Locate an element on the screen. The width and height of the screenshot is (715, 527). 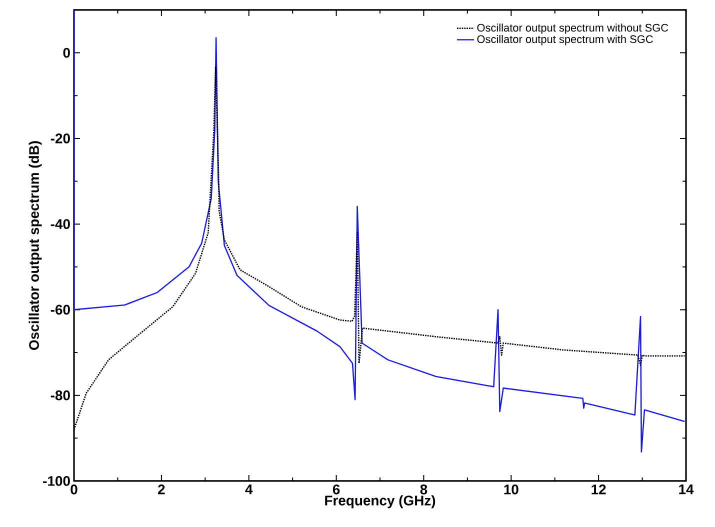
legend-label: Oscillator output spectrum with SGC is located at coordinates (565, 40).